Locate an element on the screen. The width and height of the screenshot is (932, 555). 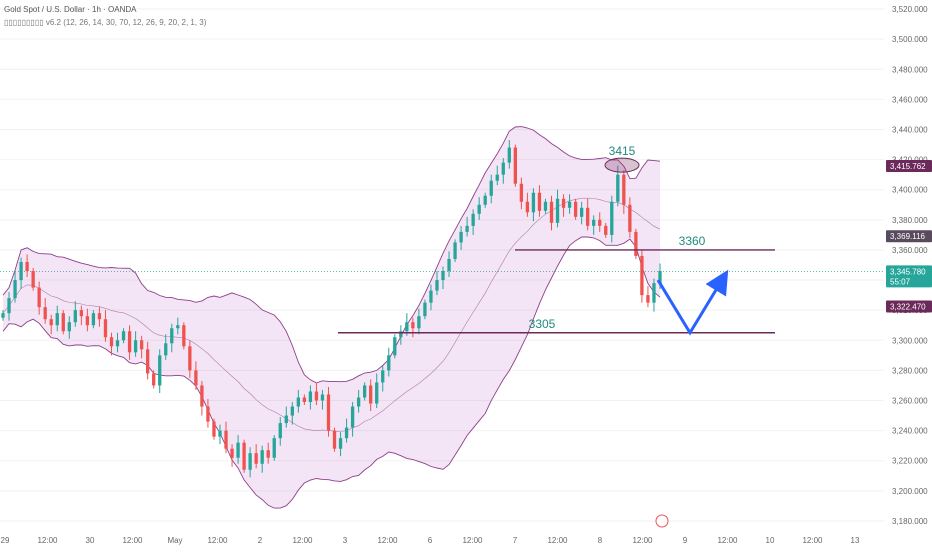
support-resistance-lines: 3360 3305 is located at coordinates (556, 284).